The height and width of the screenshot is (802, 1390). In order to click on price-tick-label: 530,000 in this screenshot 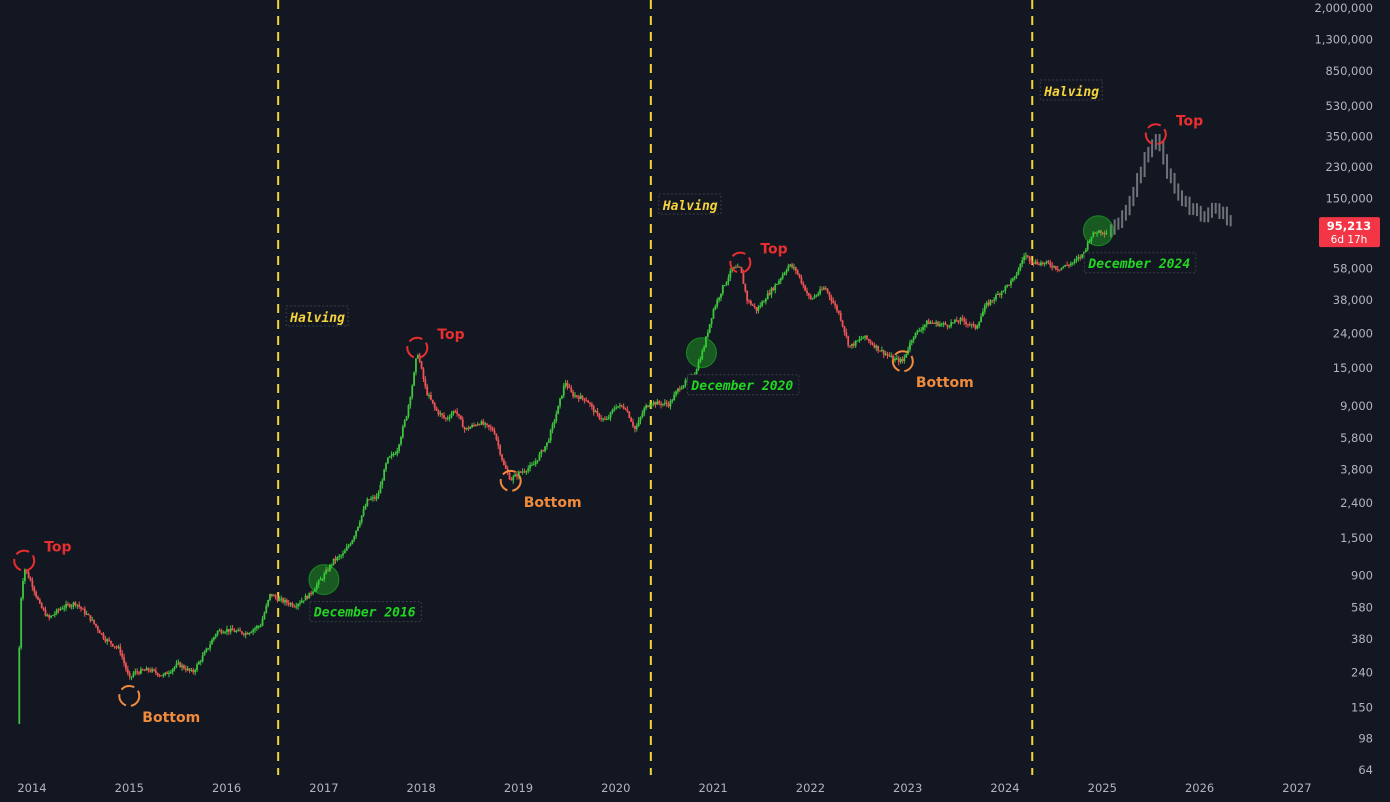, I will do `click(1349, 106)`.